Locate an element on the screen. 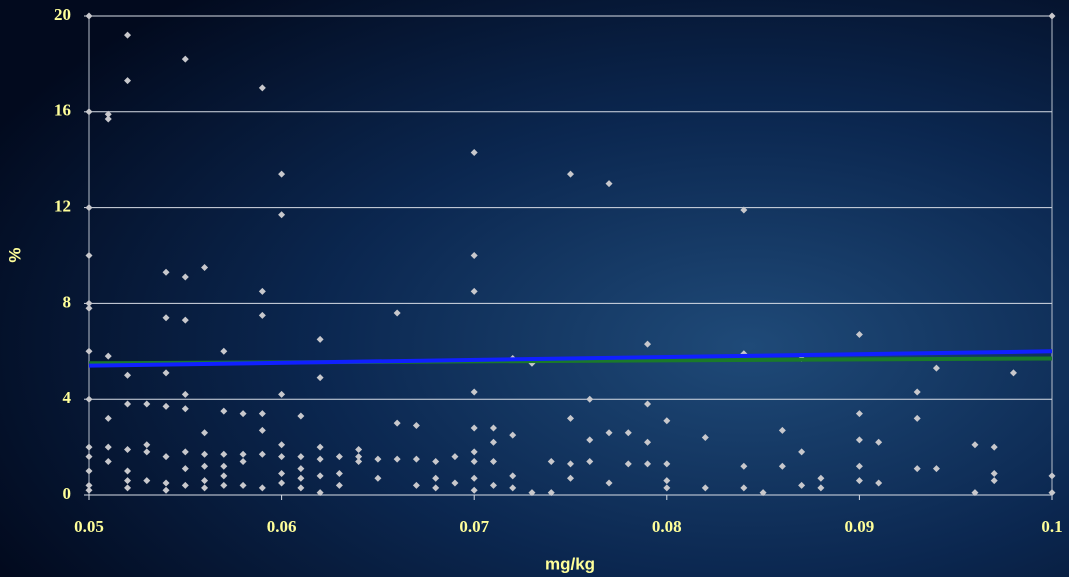 This screenshot has height=577, width=1069. x-axis-title: mg/kg is located at coordinates (570, 563).